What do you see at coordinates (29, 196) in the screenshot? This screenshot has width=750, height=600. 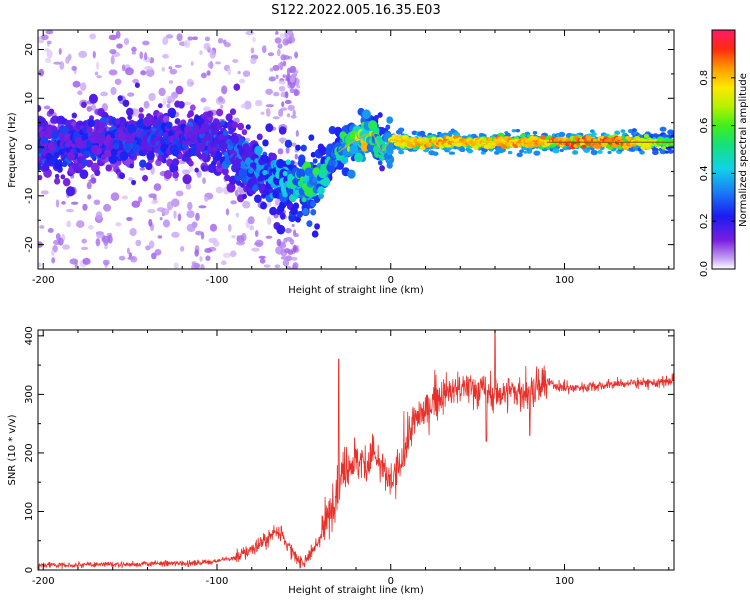 I see `spectrogram-y-tick-label: -10` at bounding box center [29, 196].